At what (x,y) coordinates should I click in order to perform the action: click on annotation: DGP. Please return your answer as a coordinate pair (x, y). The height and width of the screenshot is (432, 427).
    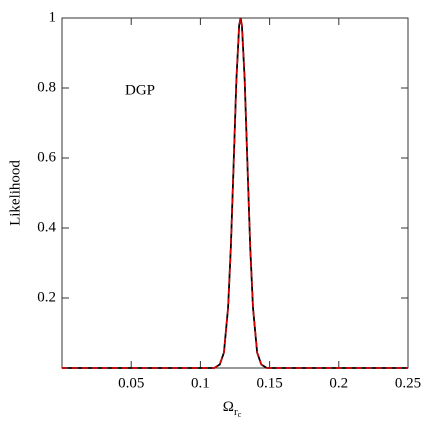
    Looking at the image, I should click on (140, 90).